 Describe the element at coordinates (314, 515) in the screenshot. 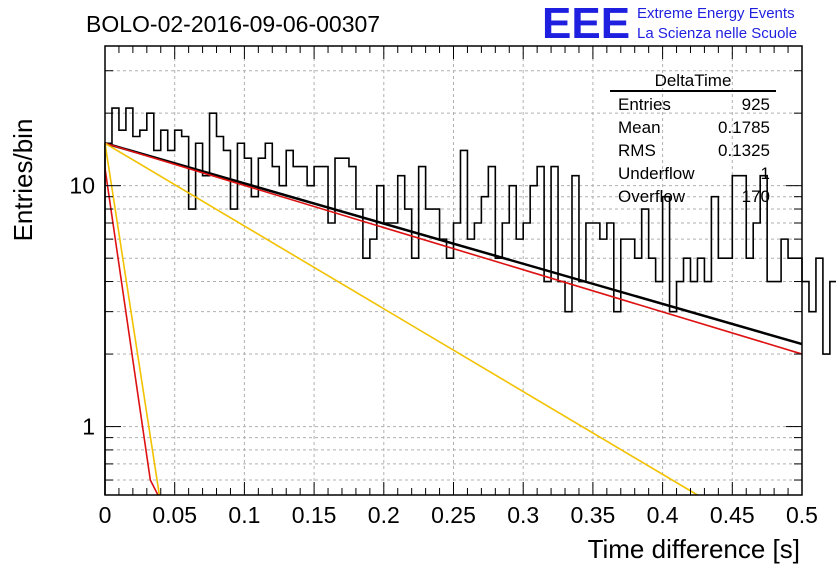

I see `x-tick-label: 0.15` at that location.